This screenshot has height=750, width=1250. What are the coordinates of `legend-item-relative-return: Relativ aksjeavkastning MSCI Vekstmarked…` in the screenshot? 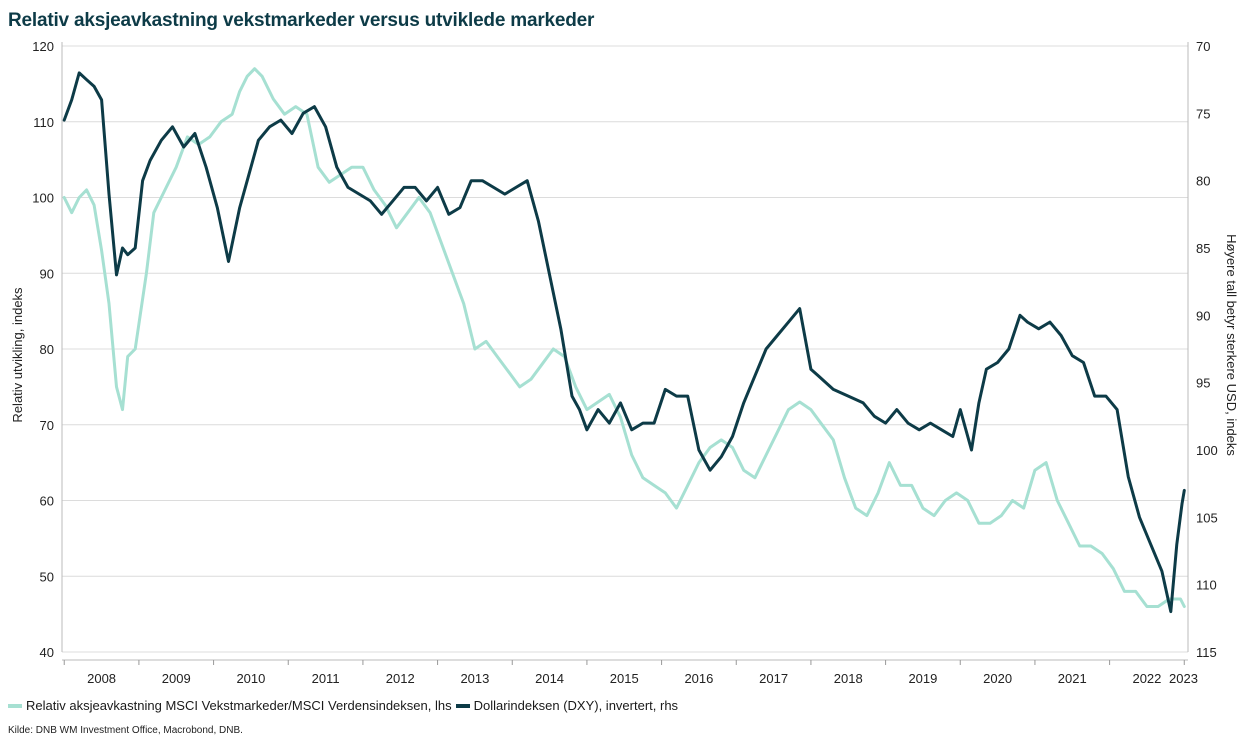 It's located at (230, 705).